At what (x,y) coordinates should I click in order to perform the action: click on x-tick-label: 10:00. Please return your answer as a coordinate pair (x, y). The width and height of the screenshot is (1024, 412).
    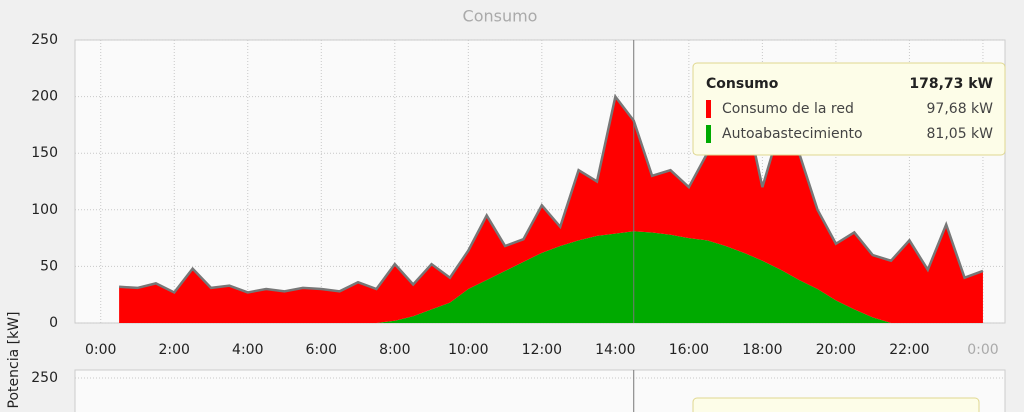
    Looking at the image, I should click on (468, 350).